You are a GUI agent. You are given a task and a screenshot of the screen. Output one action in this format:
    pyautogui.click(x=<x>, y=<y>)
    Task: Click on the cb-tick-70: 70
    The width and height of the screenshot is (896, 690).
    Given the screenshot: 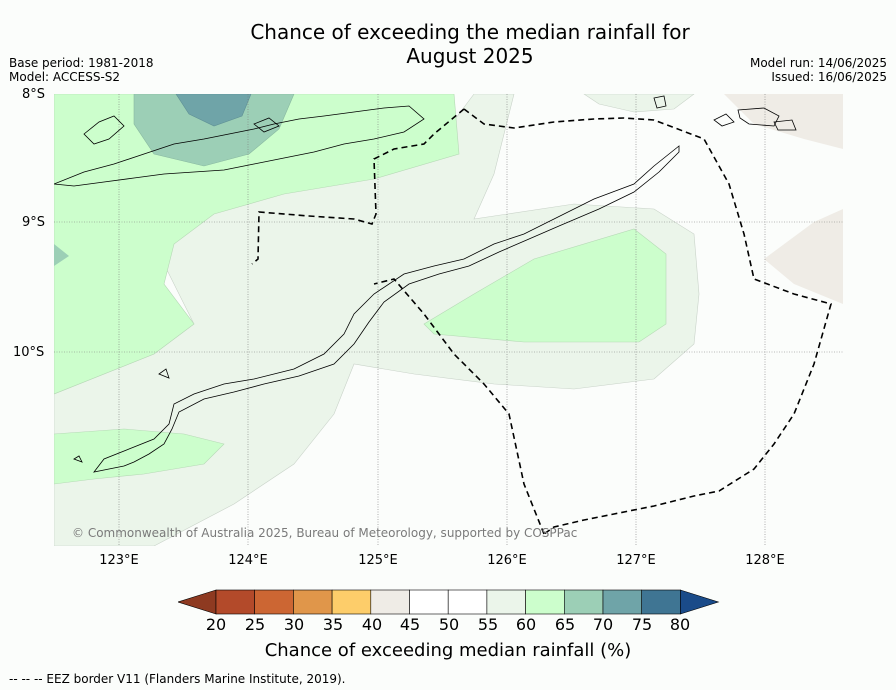 What is the action you would take?
    pyautogui.click(x=603, y=624)
    